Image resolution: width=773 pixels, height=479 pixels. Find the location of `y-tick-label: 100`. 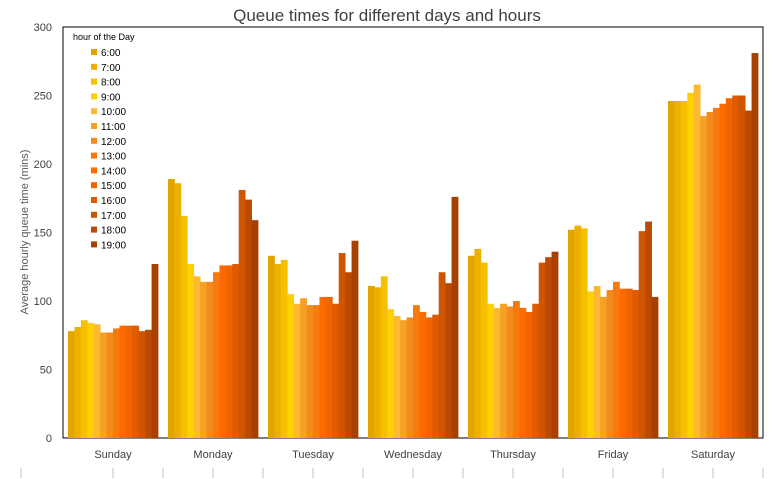

y-tick-label: 100 is located at coordinates (43, 302).